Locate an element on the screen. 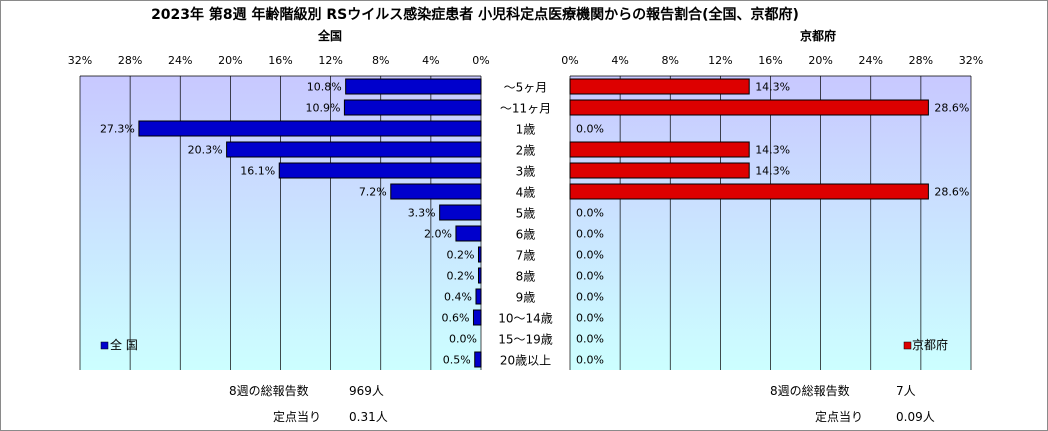 The width and height of the screenshot is (1048, 431). tick-label-right: 24% is located at coordinates (871, 60).